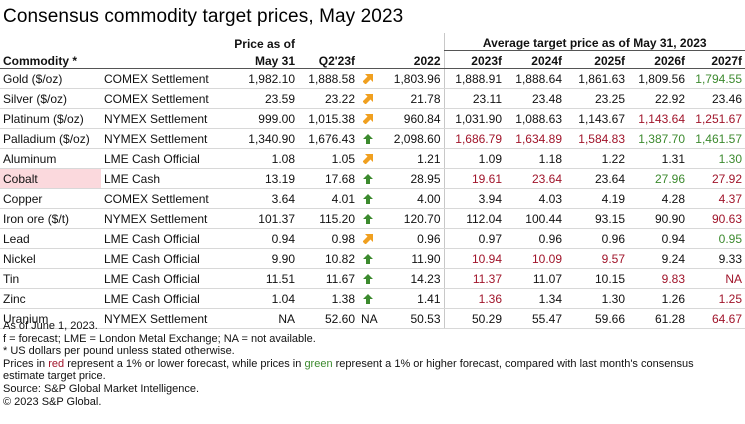 This screenshot has width=745, height=424. What do you see at coordinates (263, 158) in the screenshot?
I see `price-may-31: 1.08` at bounding box center [263, 158].